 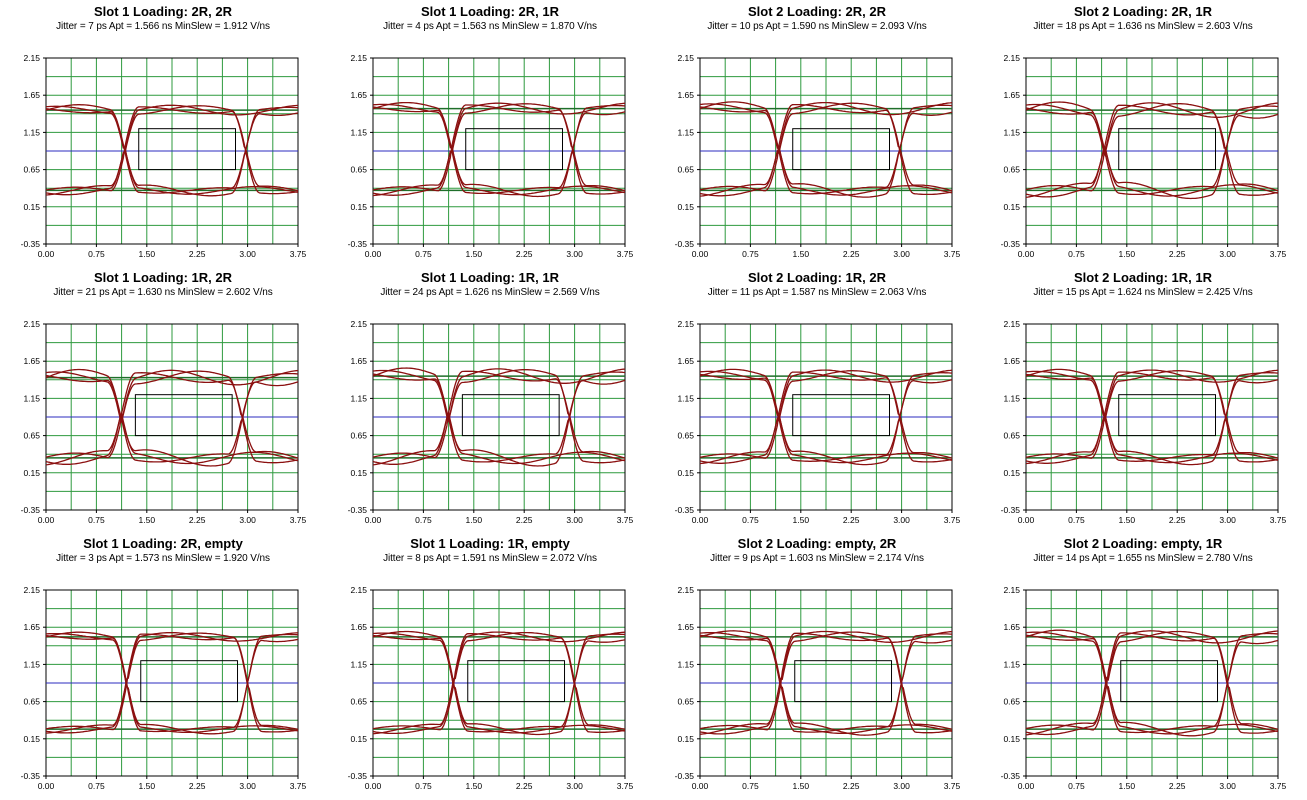 I want to click on chart-title: Slot 1 Loading: 2R, 1R, so click(x=490, y=11).